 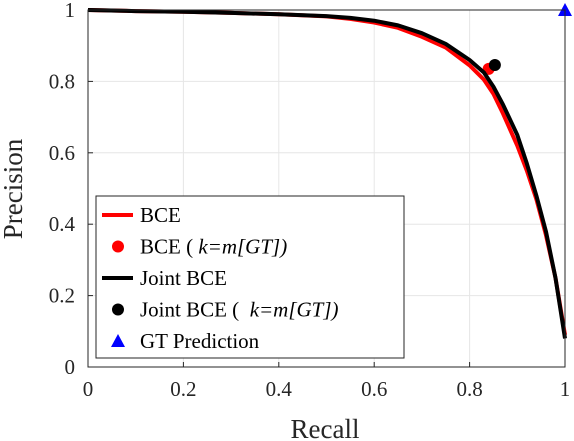 What do you see at coordinates (88, 389) in the screenshot?
I see `x-tick-label: 0` at bounding box center [88, 389].